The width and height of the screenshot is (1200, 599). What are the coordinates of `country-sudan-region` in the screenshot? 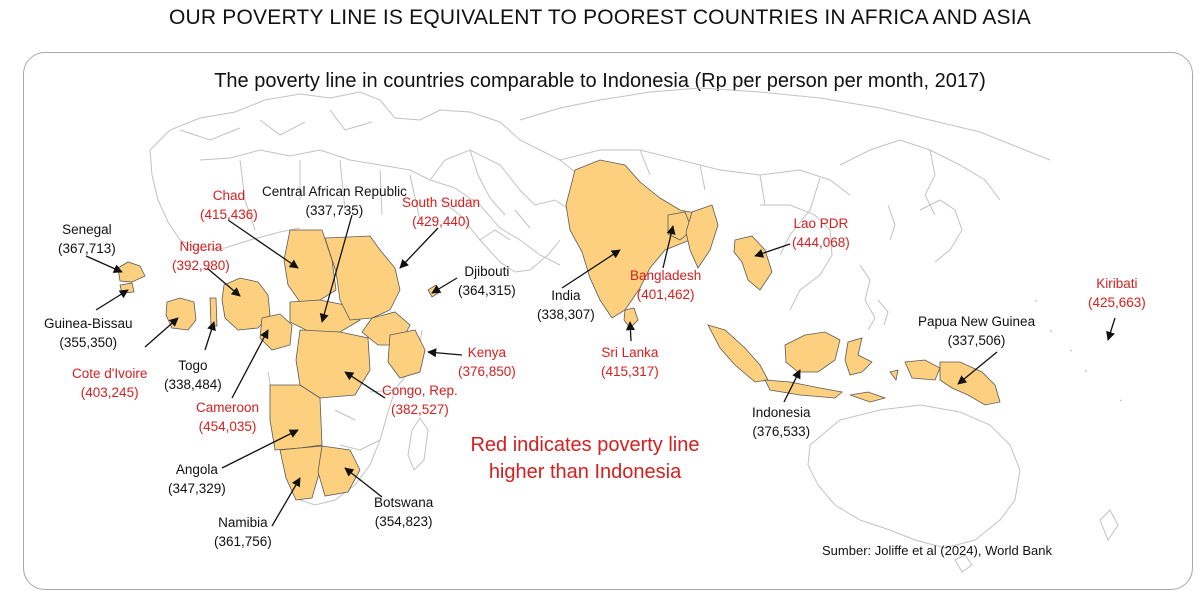 It's located at (362, 278).